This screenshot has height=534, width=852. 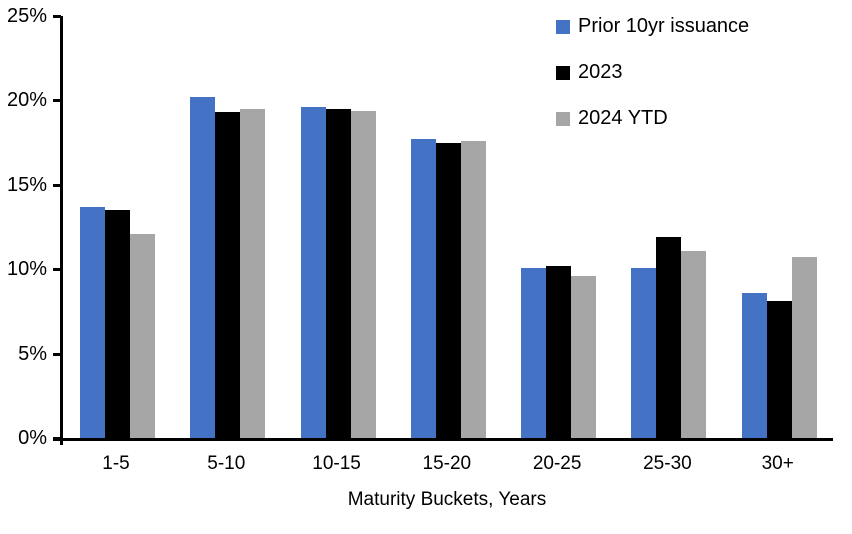 I want to click on legend-item-2024-ytd: 2024 YTD, so click(x=652, y=118).